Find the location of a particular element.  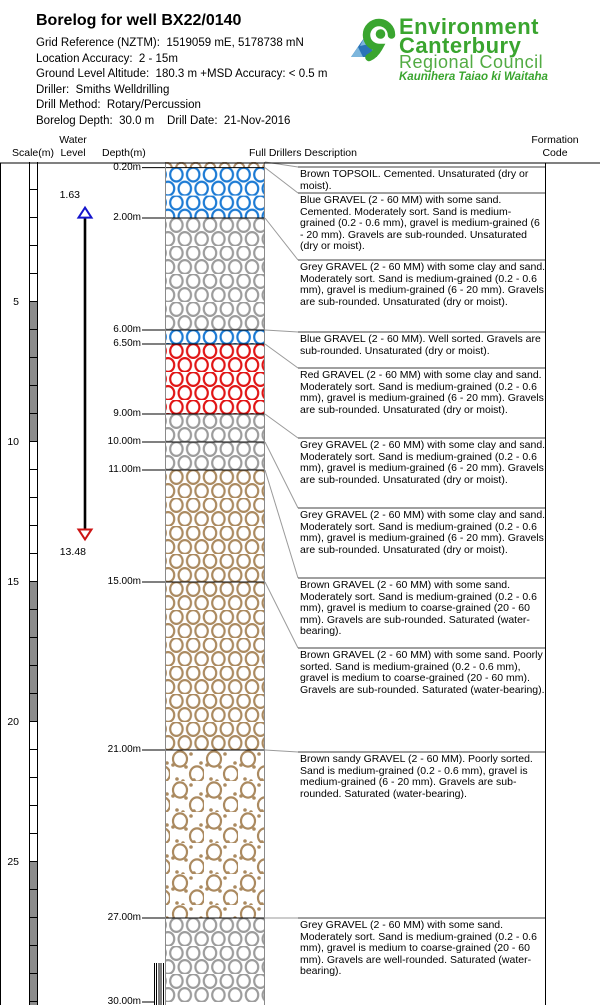

logo-tagline: Kaunihera Taiao ki Waitaha is located at coordinates (473, 77).